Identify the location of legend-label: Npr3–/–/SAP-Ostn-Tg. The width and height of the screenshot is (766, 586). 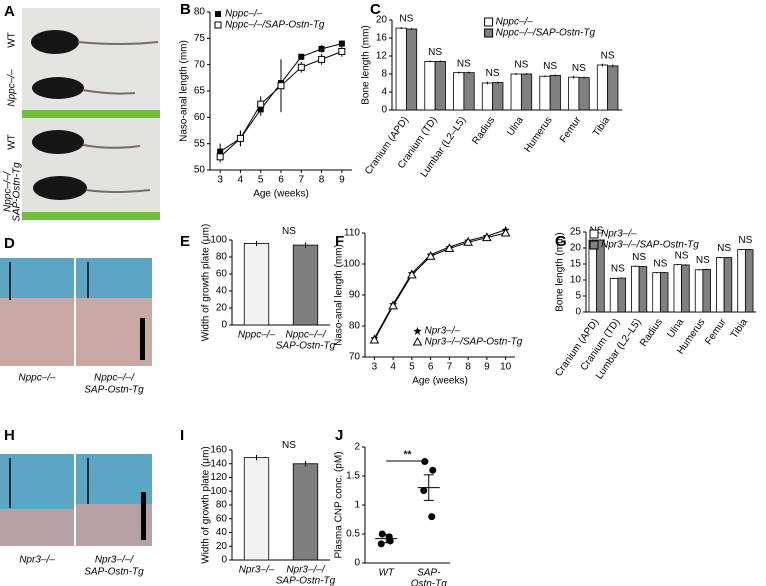
(650, 245).